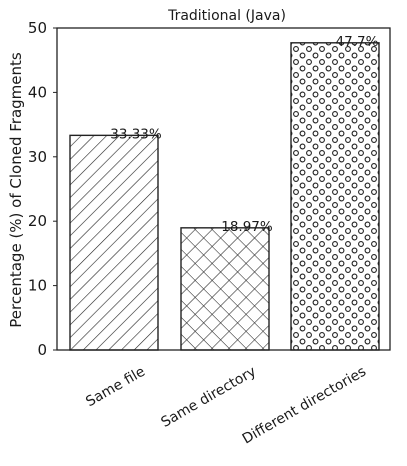  I want to click on y-tick-label: 0, so click(42, 350).